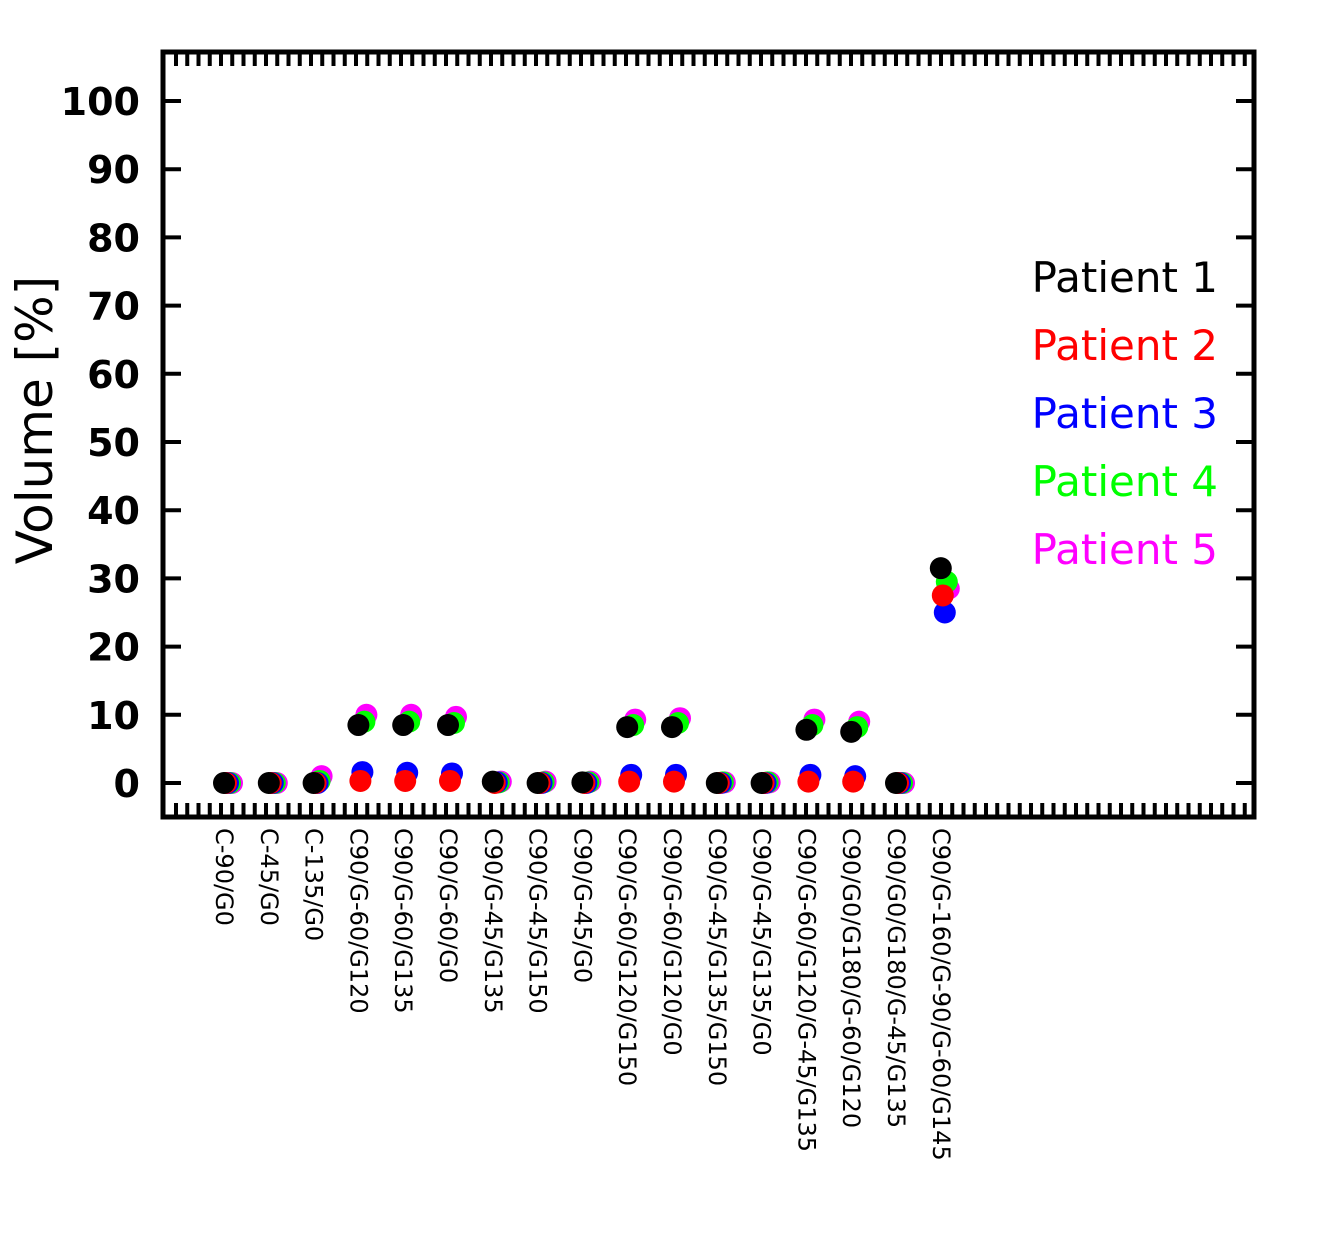  What do you see at coordinates (941, 994) in the screenshot?
I see `x-tick-label: C90/G-160/G-90/G-60/G145` at bounding box center [941, 994].